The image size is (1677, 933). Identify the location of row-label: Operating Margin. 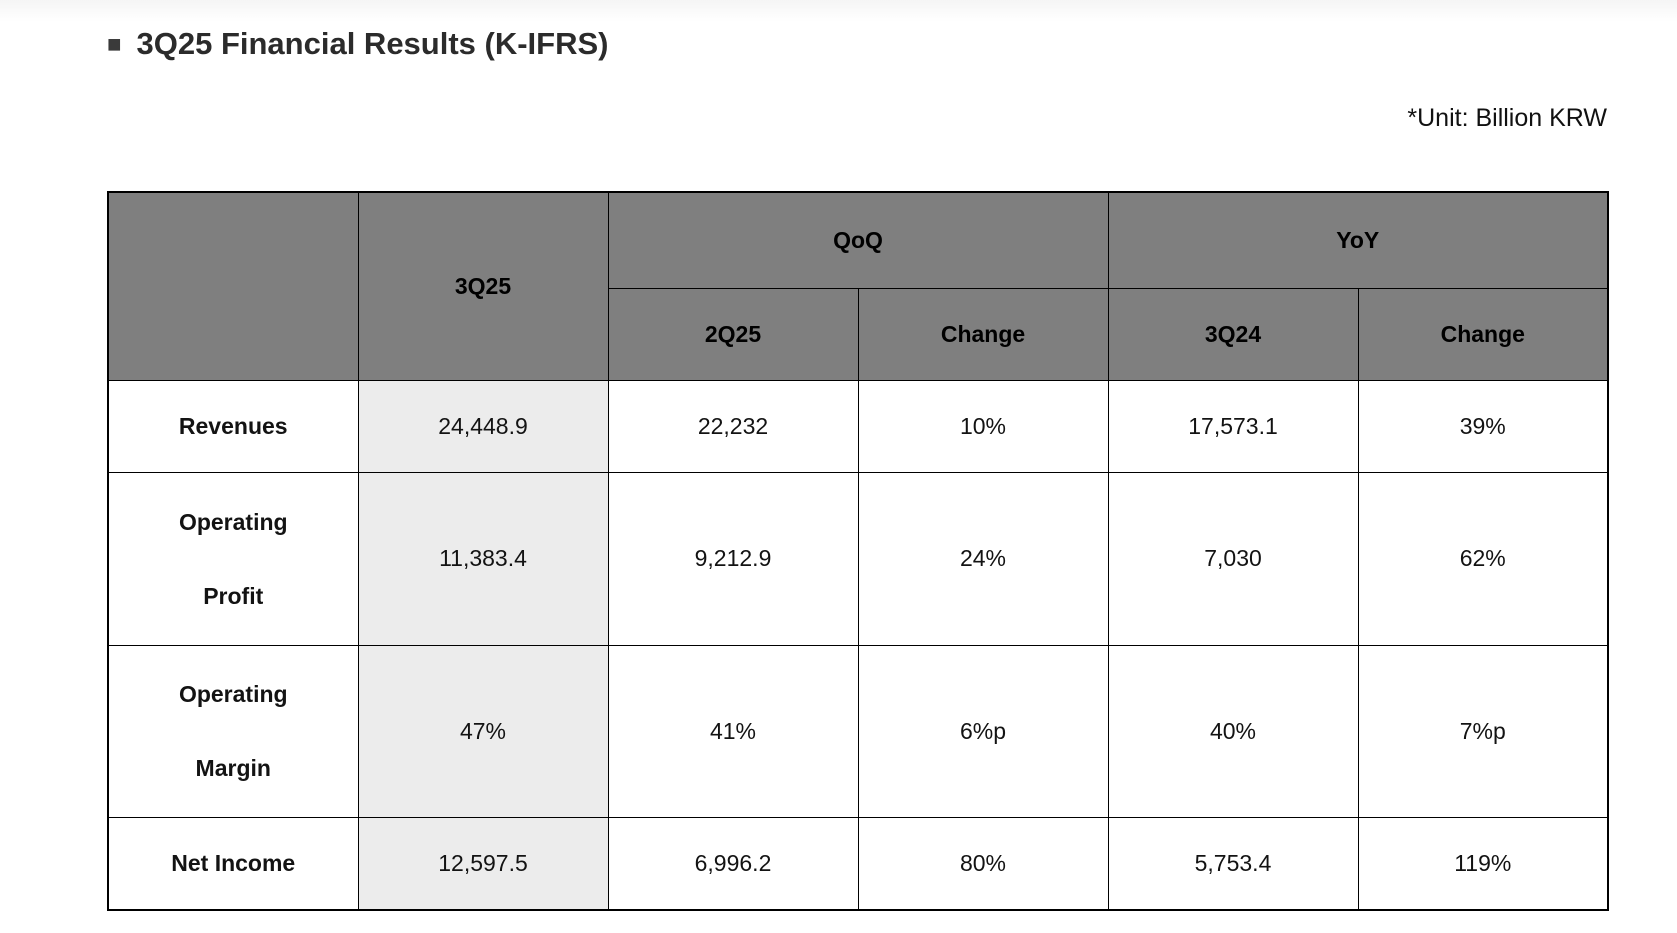
(233, 731).